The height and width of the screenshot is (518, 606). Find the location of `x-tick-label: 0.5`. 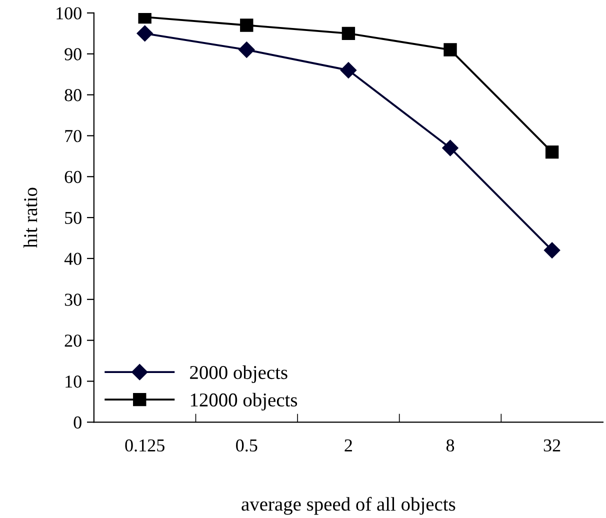

x-tick-label: 0.5 is located at coordinates (247, 445).